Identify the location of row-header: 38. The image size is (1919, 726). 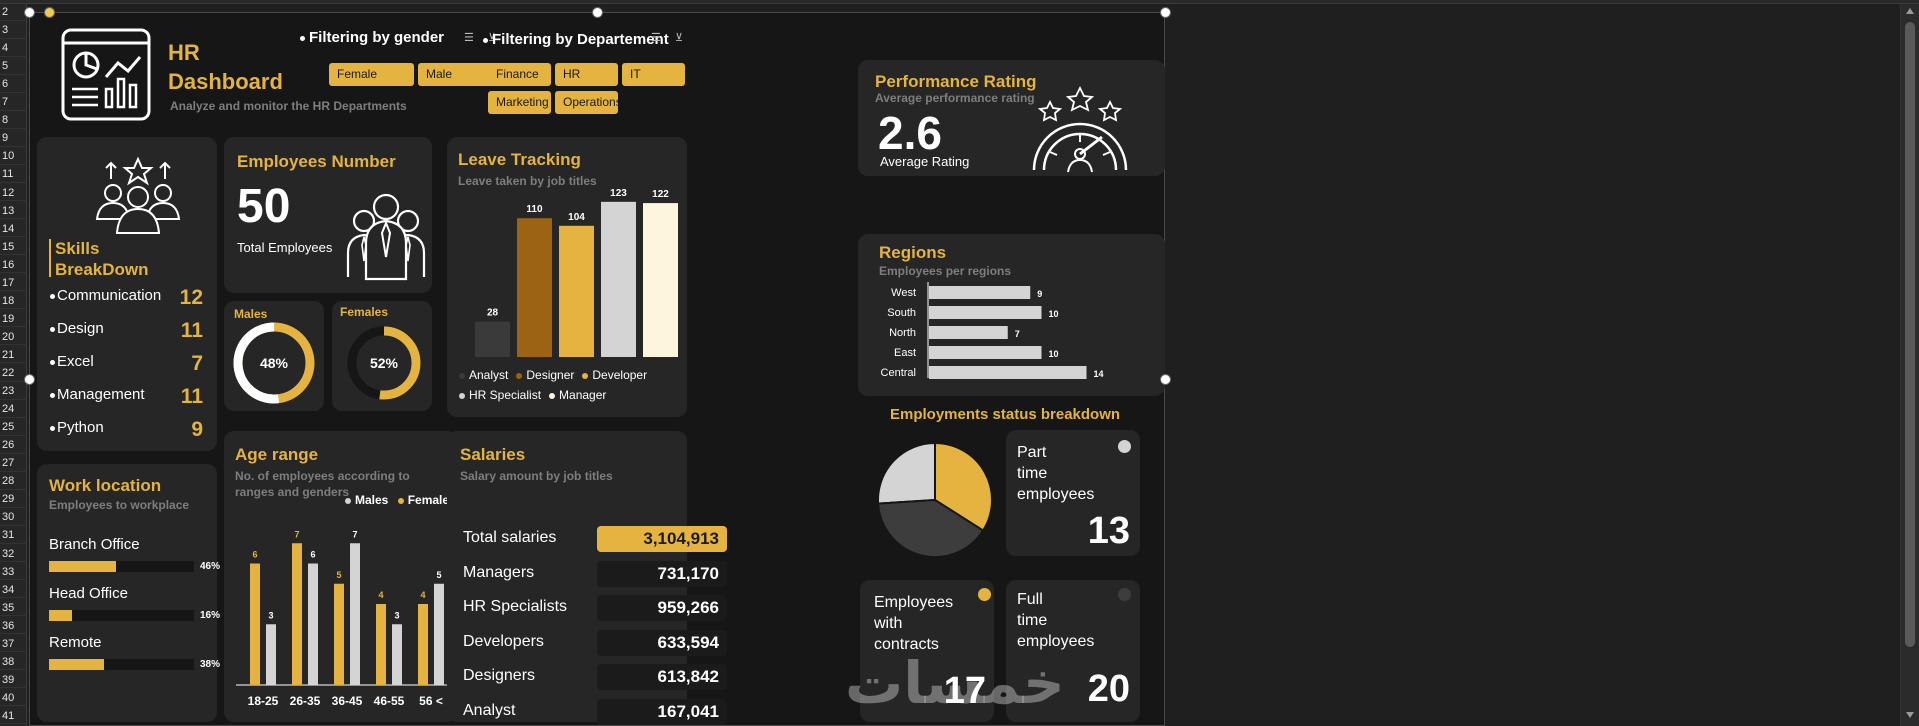
(13, 662).